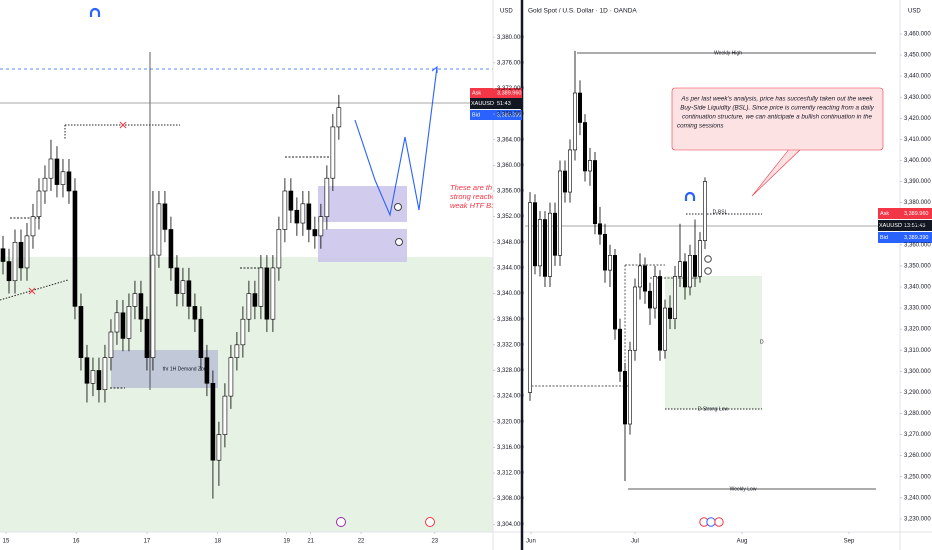 This screenshot has height=550, width=932. I want to click on callout-text: coming sessions, so click(700, 126).